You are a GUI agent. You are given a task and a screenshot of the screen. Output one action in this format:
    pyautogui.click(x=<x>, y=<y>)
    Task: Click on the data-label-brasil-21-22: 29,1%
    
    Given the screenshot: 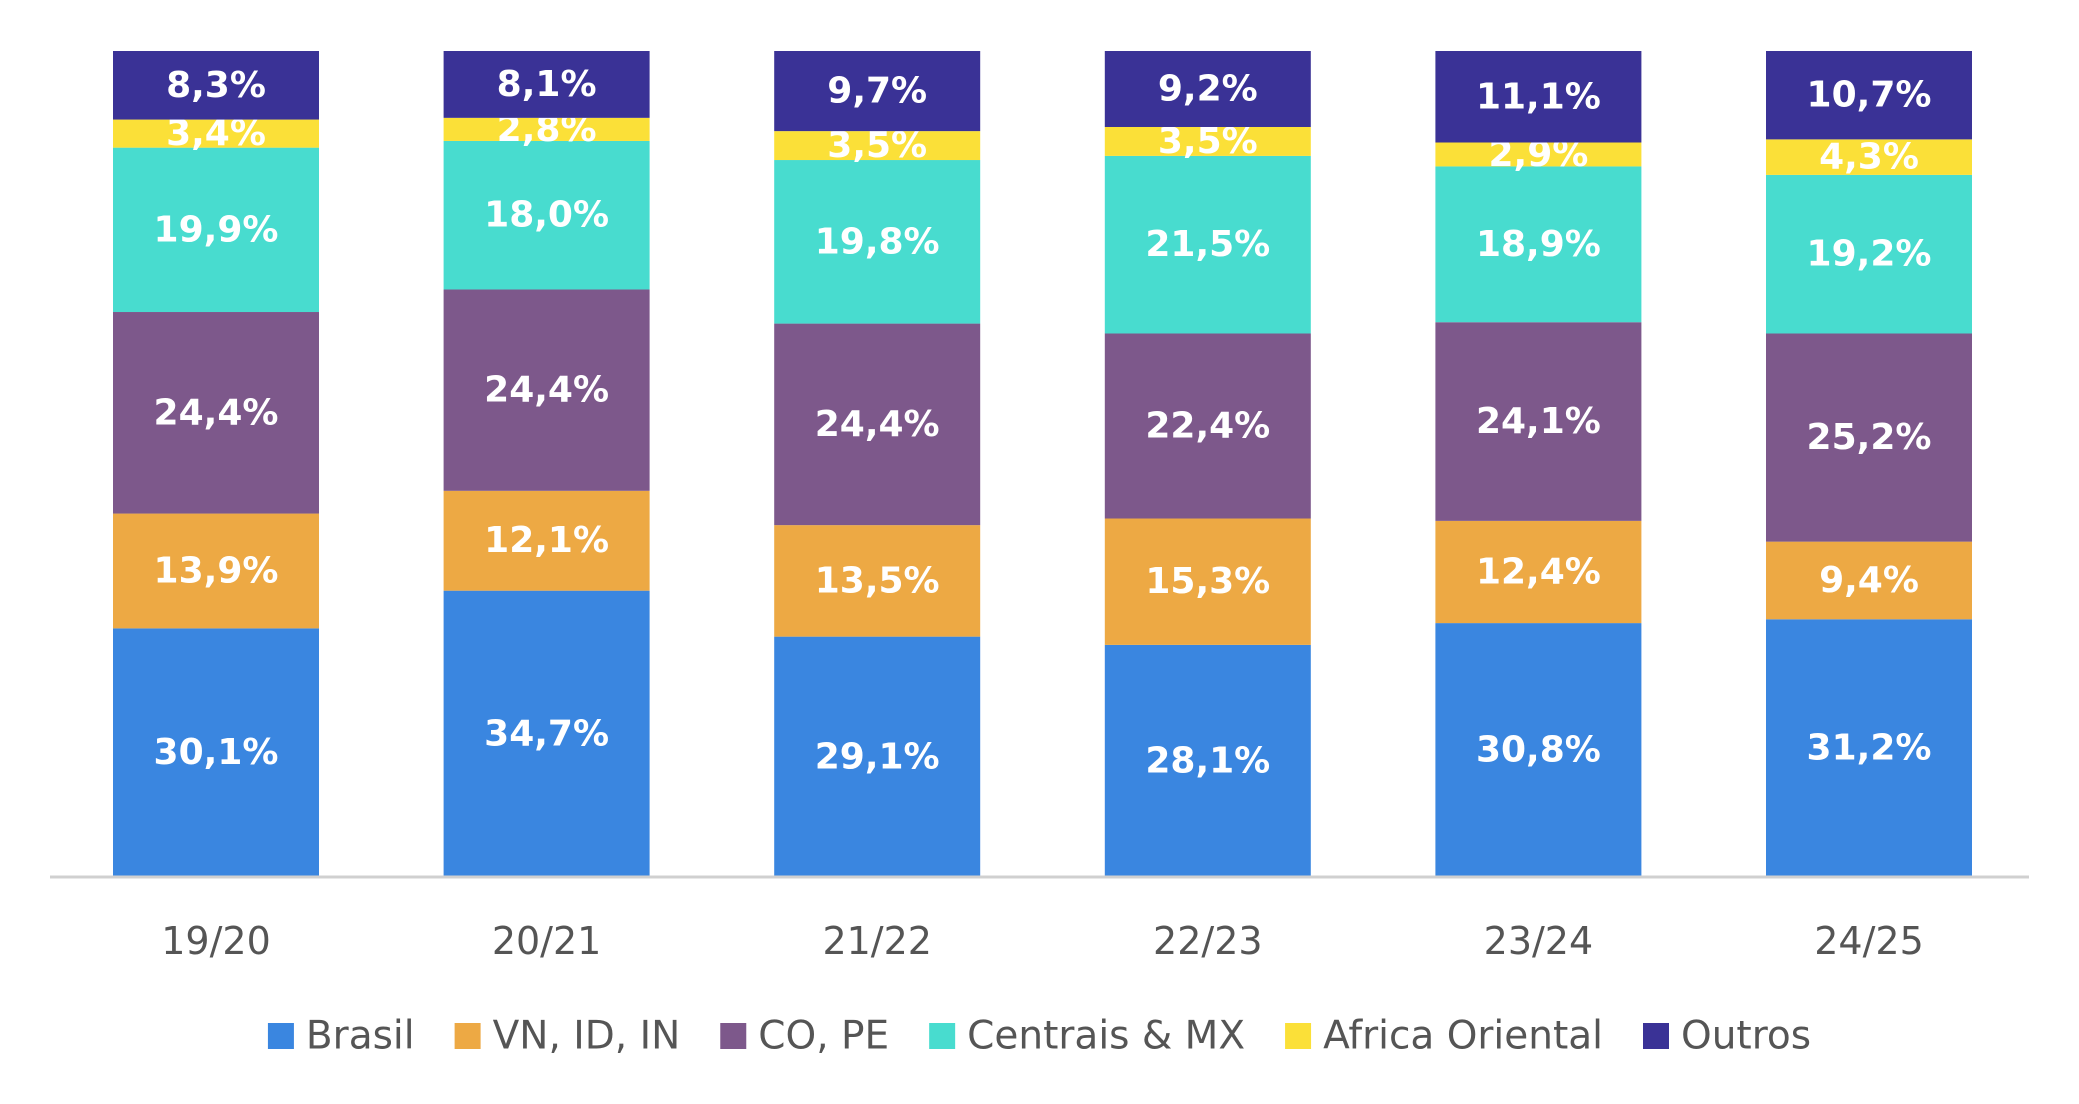 What is the action you would take?
    pyautogui.click(x=877, y=756)
    